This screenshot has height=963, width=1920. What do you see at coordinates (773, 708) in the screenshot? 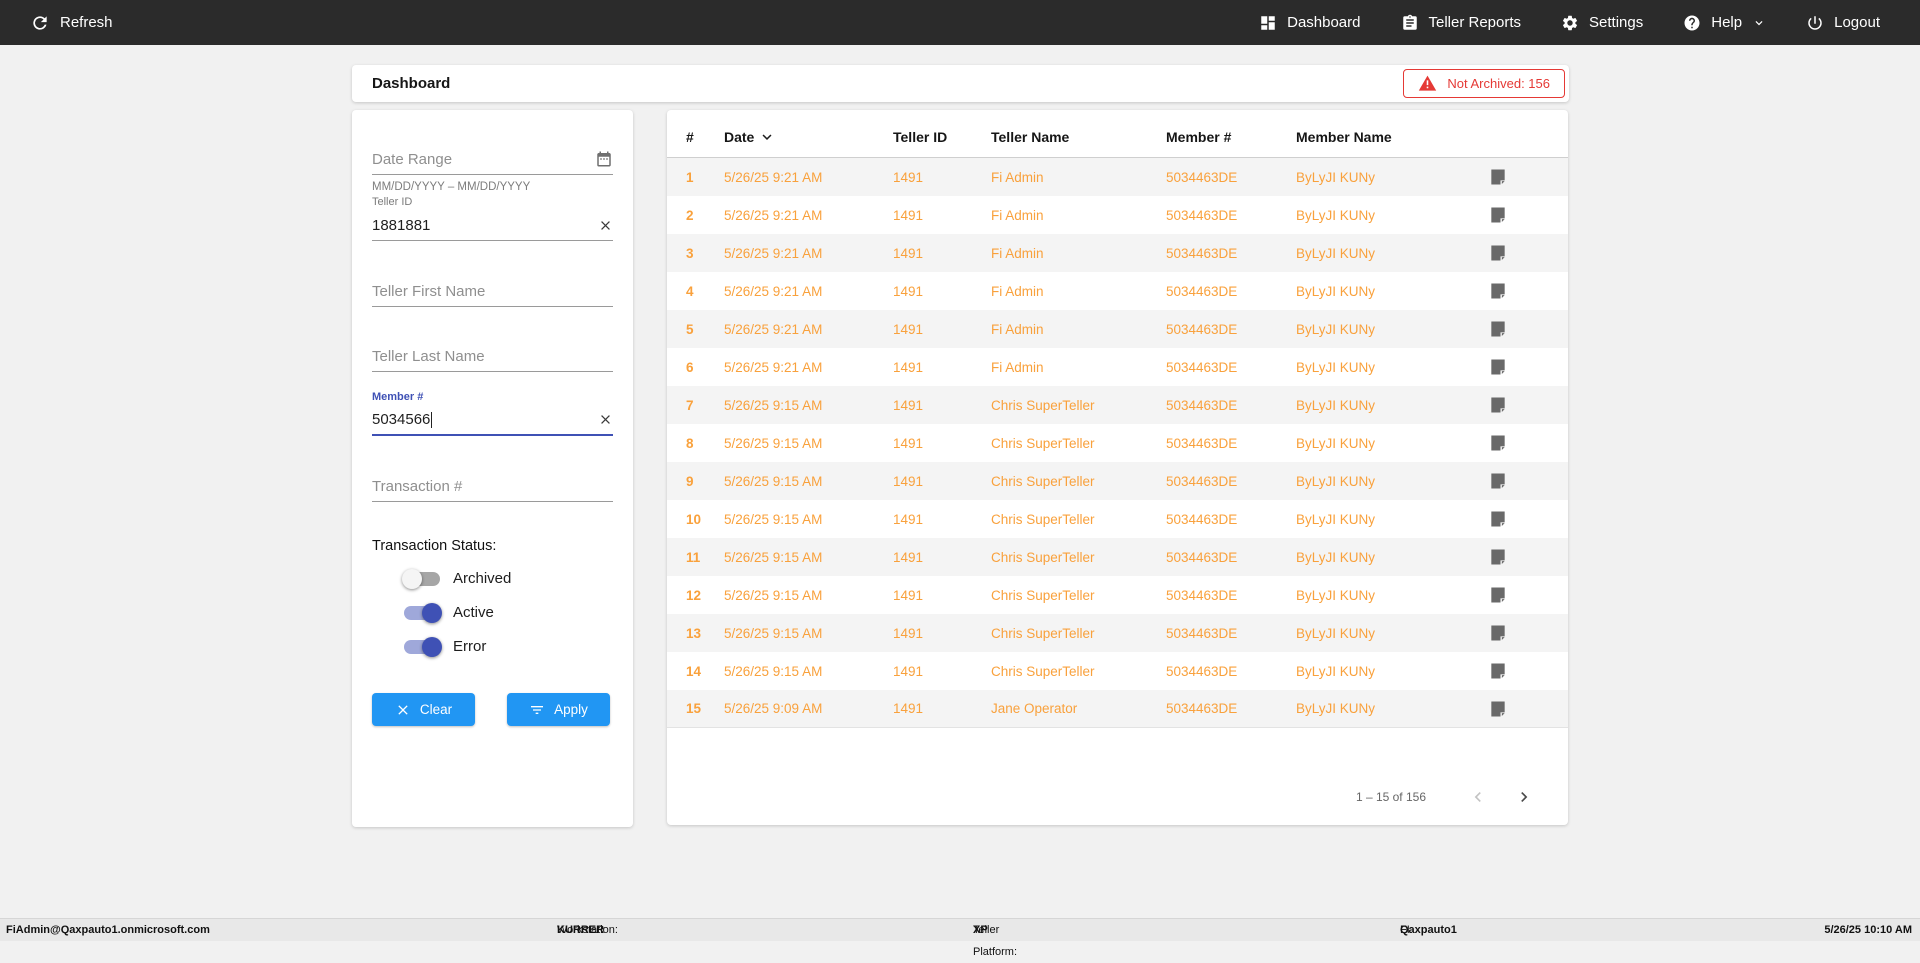
I see `cell-date: 5/26/25 9:09 AM` at bounding box center [773, 708].